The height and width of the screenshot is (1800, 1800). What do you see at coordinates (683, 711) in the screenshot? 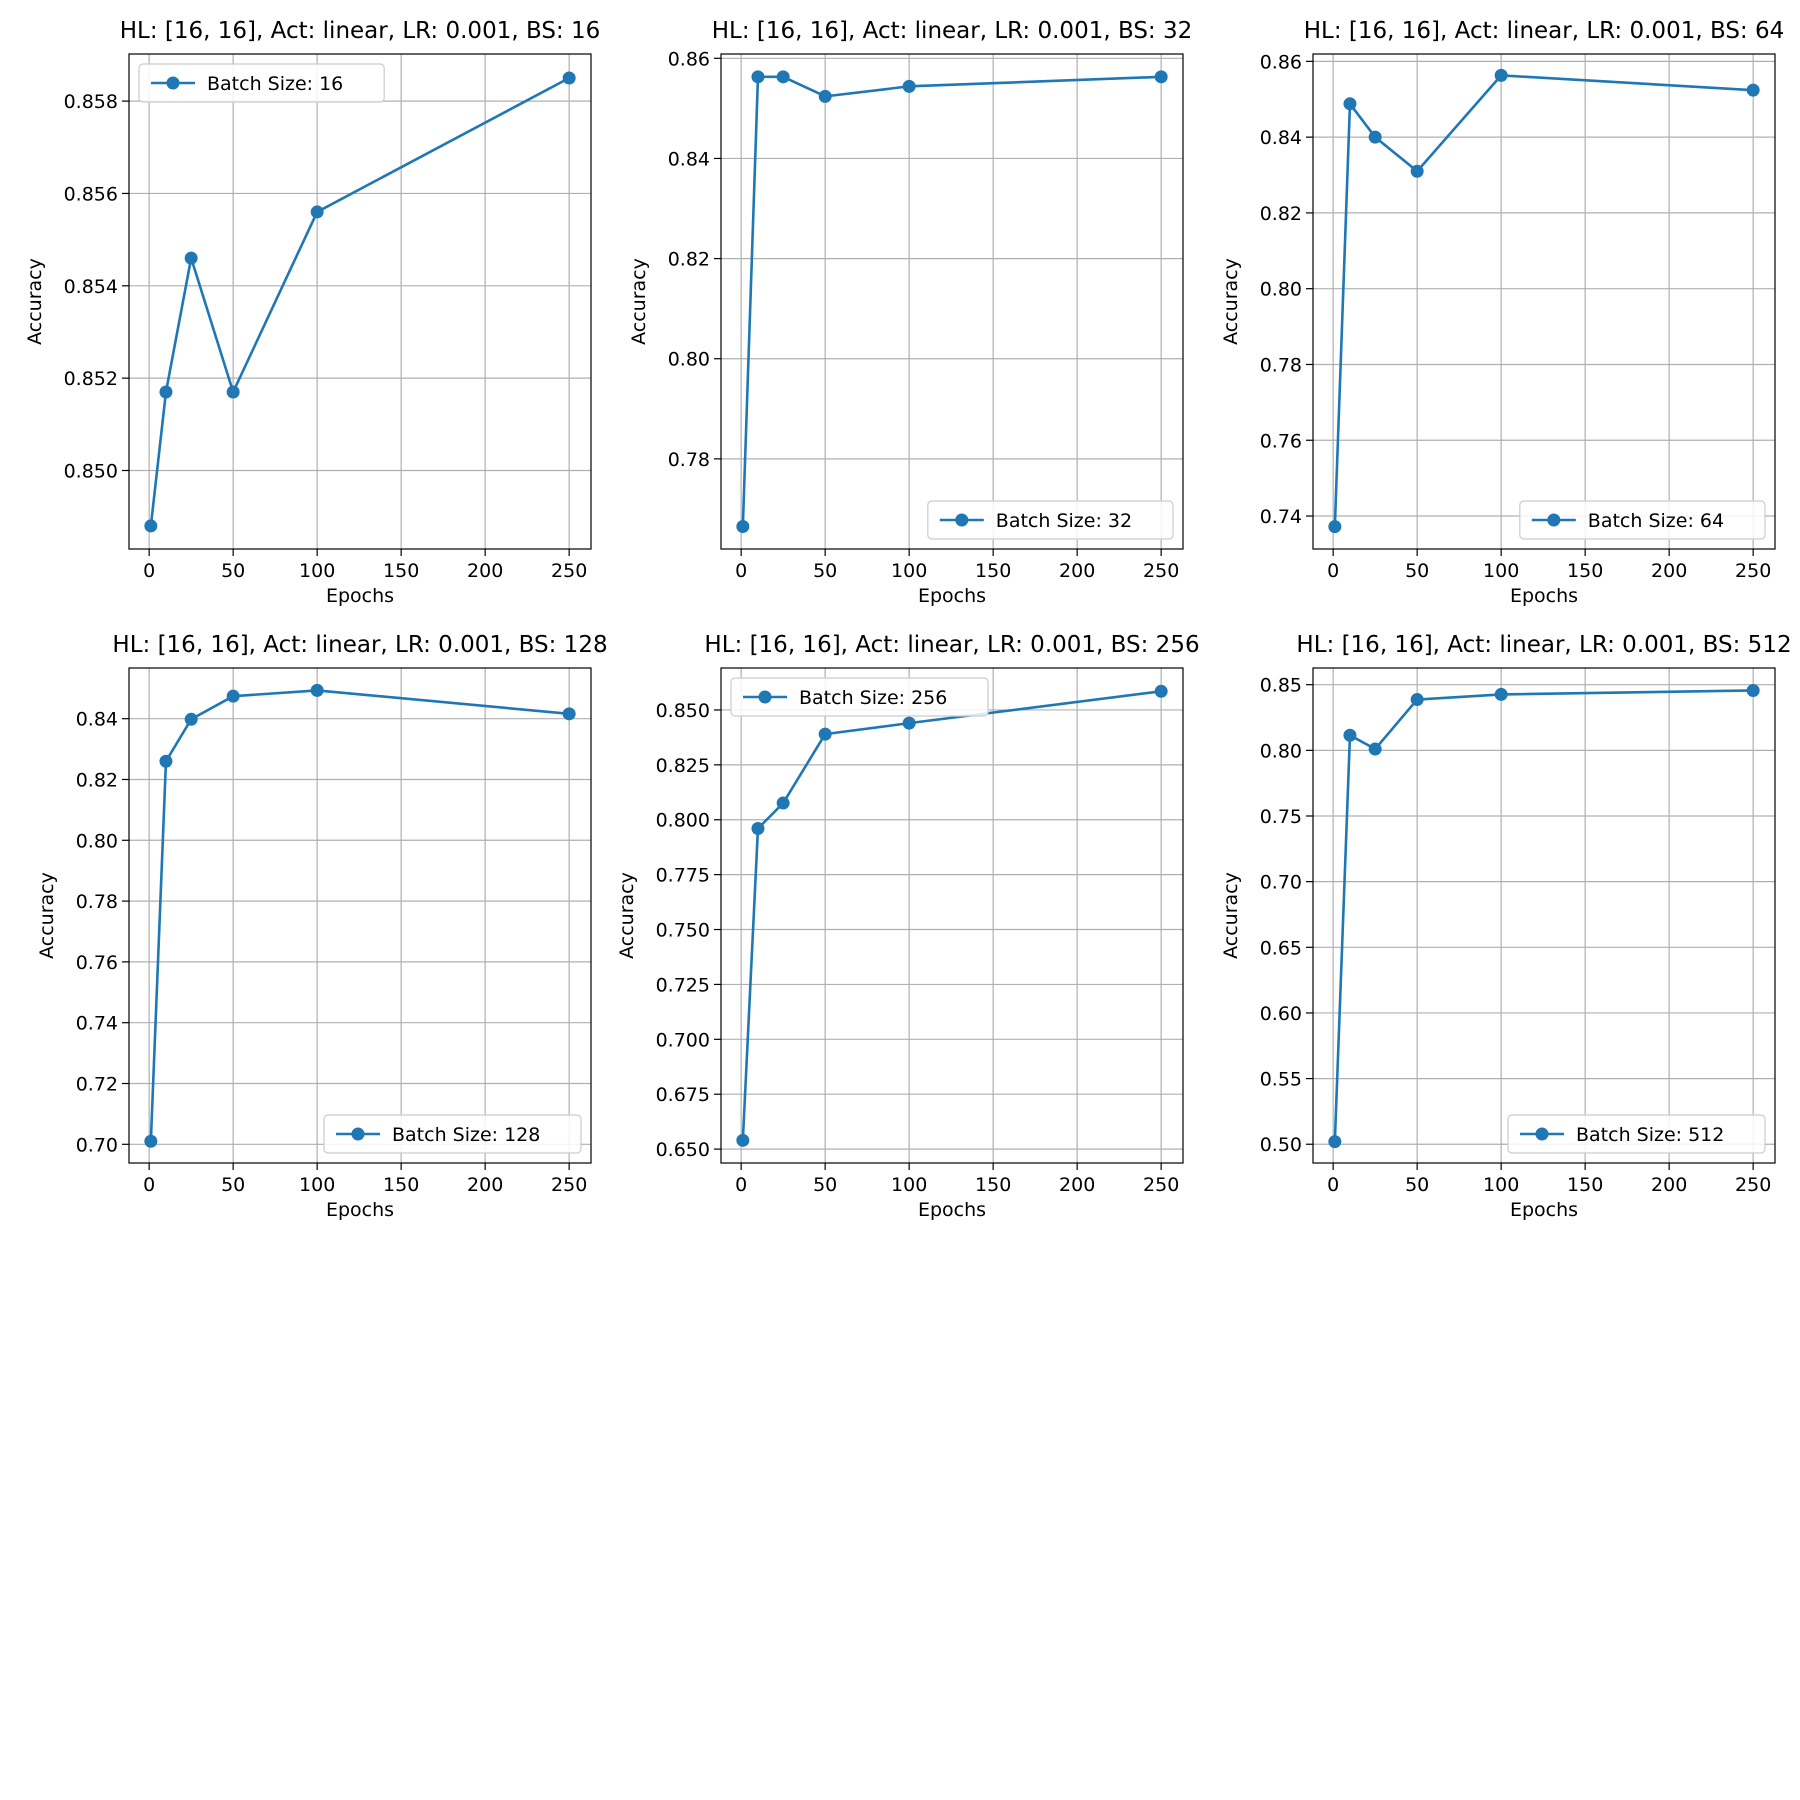
I see `y-tick-label: 0.850` at bounding box center [683, 711].